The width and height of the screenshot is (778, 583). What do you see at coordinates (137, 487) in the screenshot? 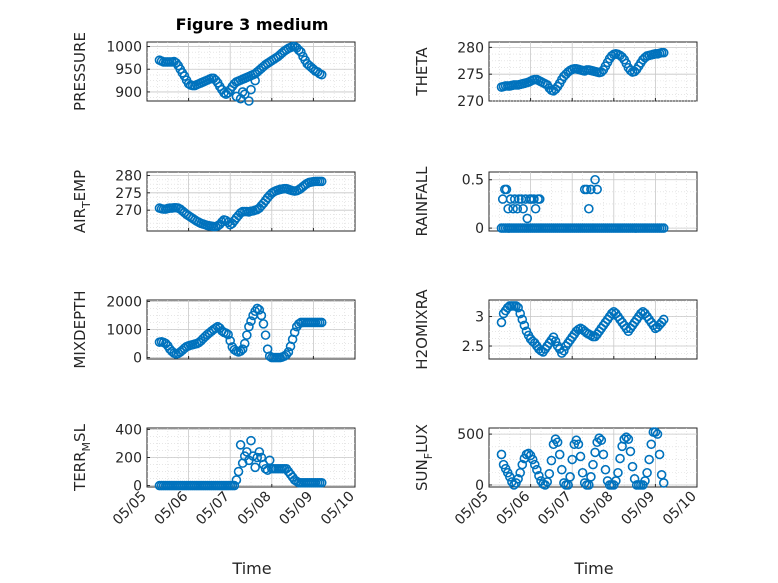
I see `y-tick-label: 0` at bounding box center [137, 487].